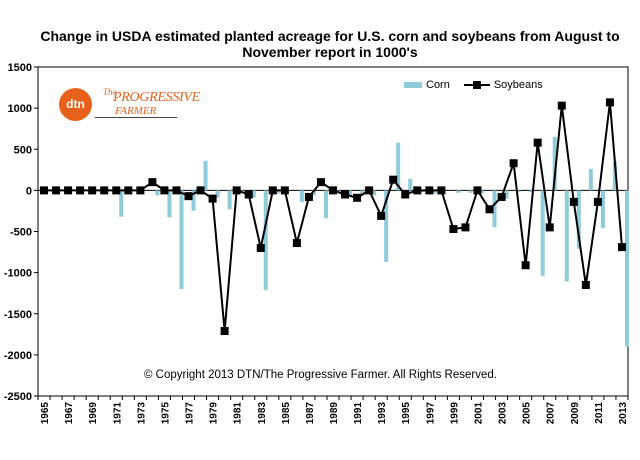 This screenshot has width=640, height=460. I want to click on logo-circle-icon, so click(75, 104).